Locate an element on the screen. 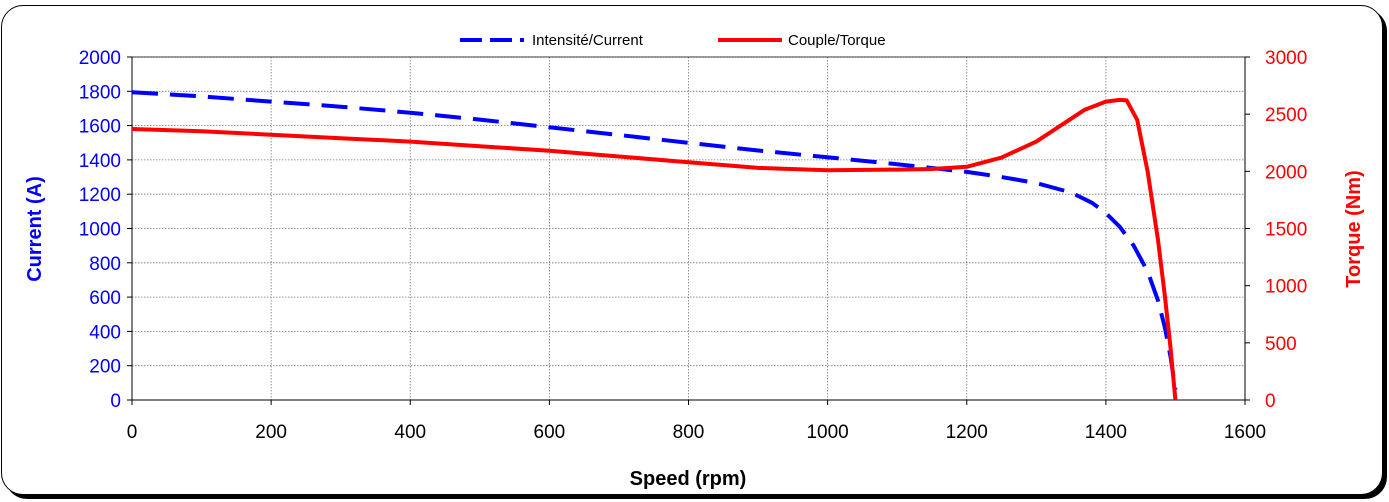 The image size is (1389, 502). left-y-tick-label: 800 is located at coordinates (105, 264).